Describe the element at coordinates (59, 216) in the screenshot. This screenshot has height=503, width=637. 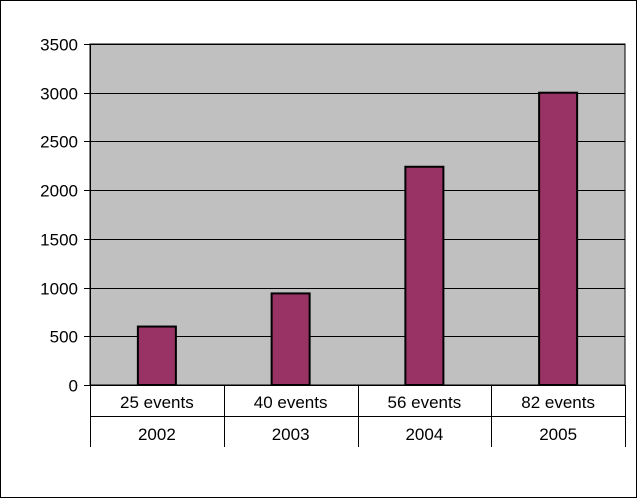
I see `y-tick-labels: 0 500 1000 1500 2000 2500 3000 3500` at that location.